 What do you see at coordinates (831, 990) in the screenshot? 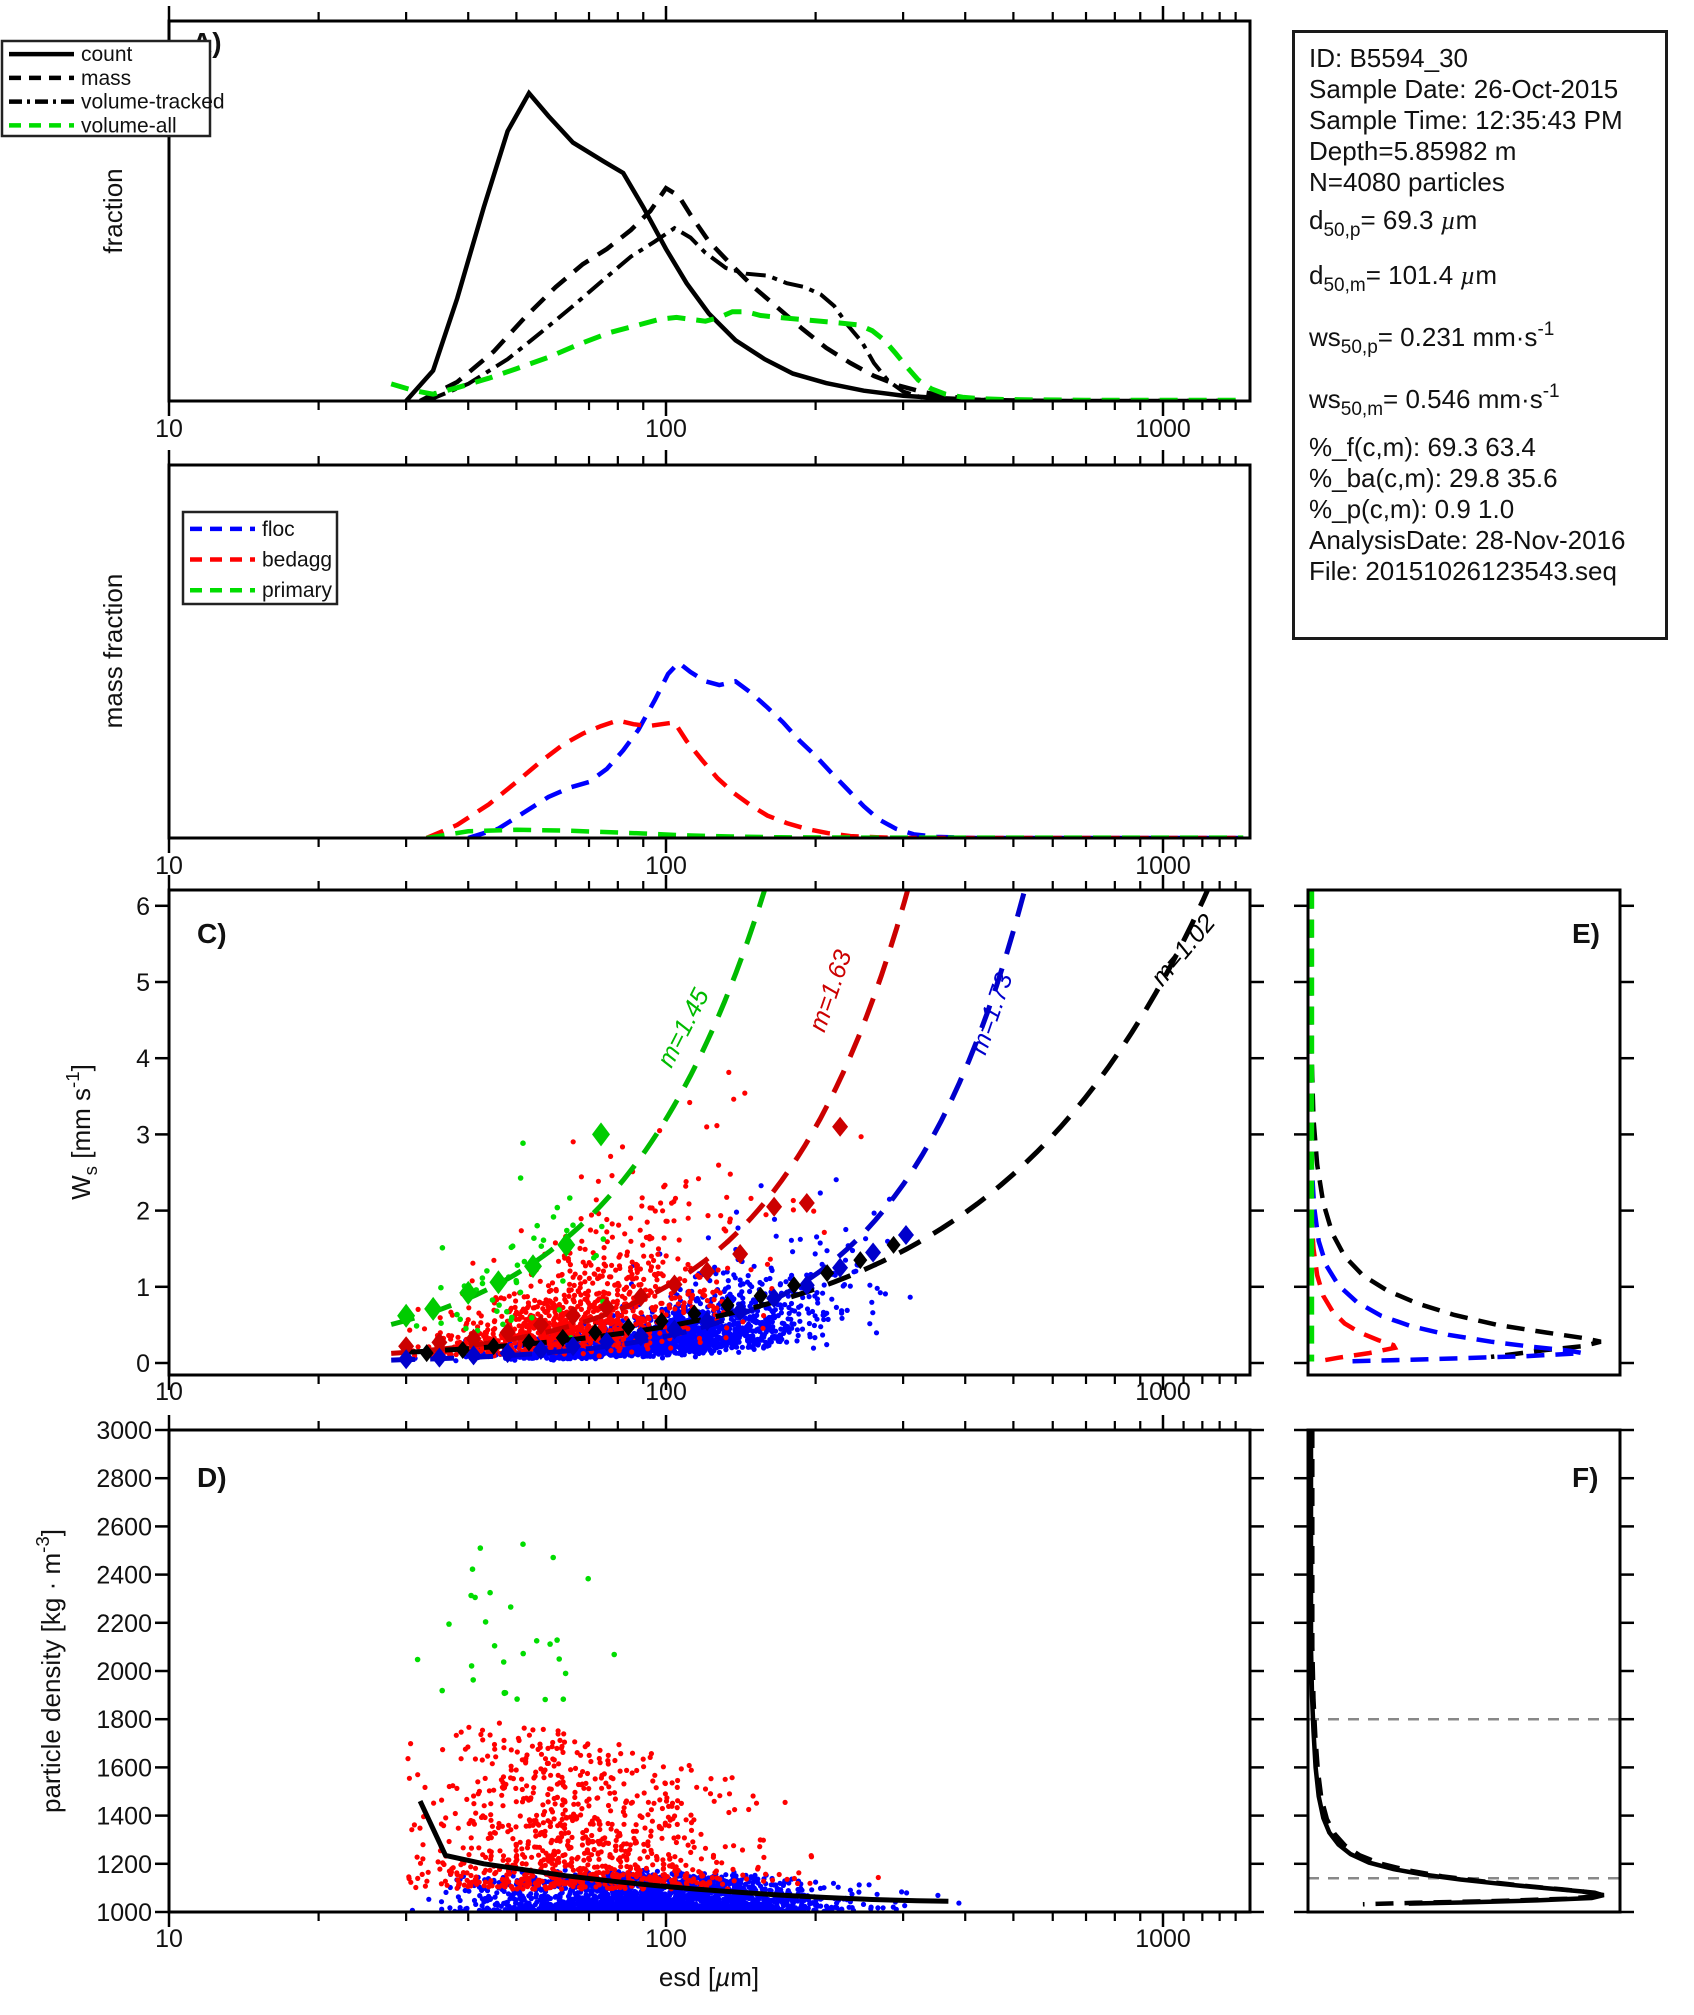
I see `fit-label-bedagg-fit: m=1.63` at bounding box center [831, 990].